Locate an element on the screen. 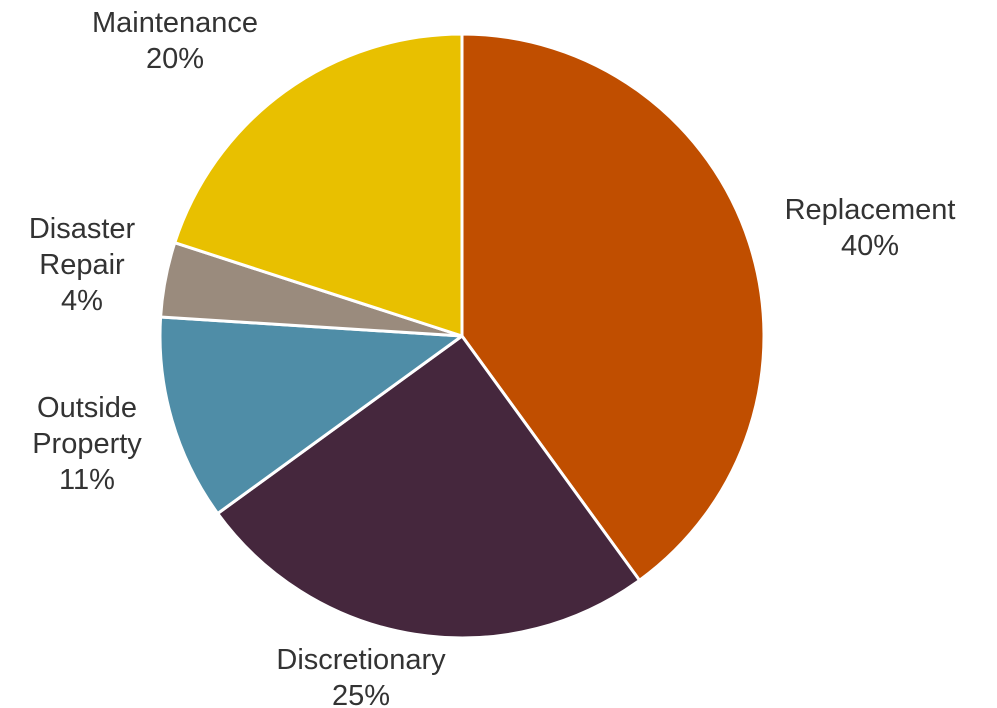 This screenshot has width=997, height=708. slice-label-replacement: Replacement 40% is located at coordinates (870, 228).